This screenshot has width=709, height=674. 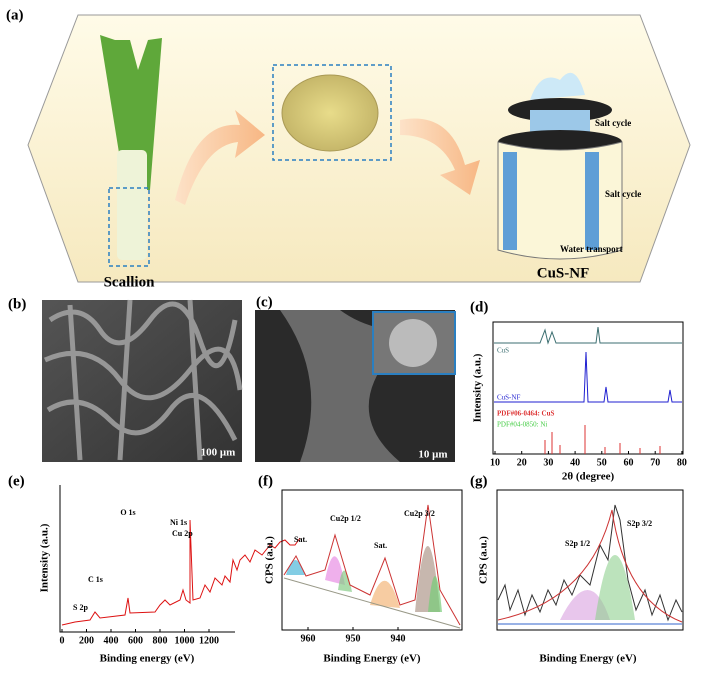 What do you see at coordinates (143, 380) in the screenshot?
I see `sem-texture` at bounding box center [143, 380].